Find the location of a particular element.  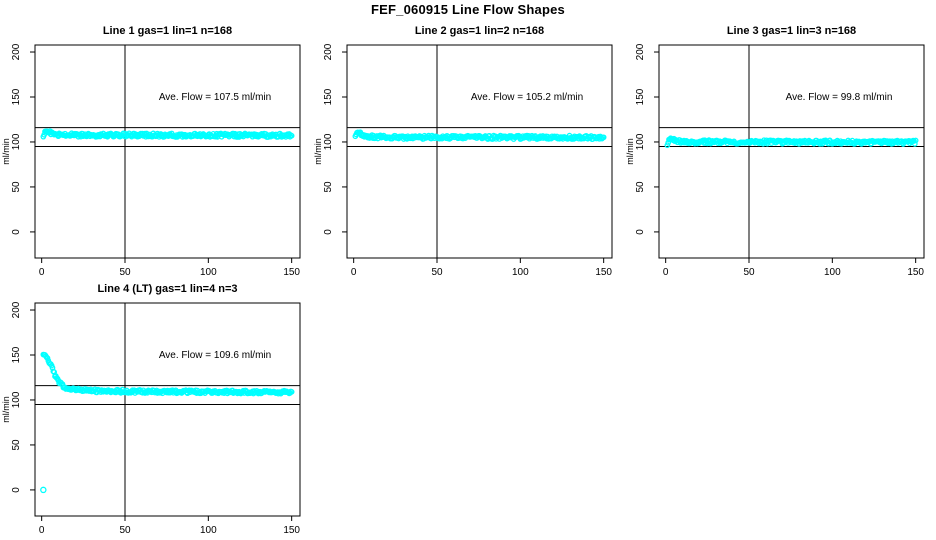

ave-flow-annotation: Ave. Flow = 99.8 ml/min is located at coordinates (839, 97).